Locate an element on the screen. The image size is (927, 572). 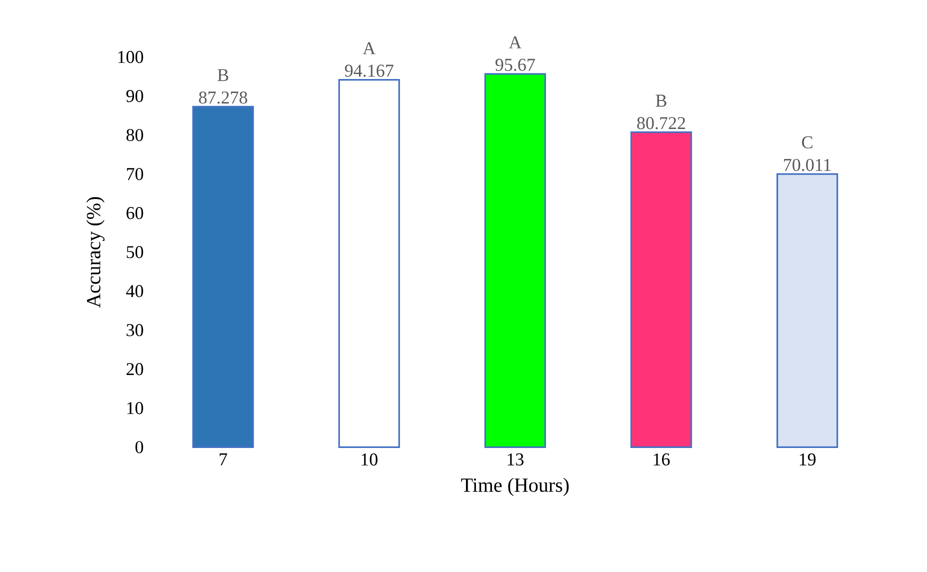
y-tick-label: 50 is located at coordinates (135, 252).